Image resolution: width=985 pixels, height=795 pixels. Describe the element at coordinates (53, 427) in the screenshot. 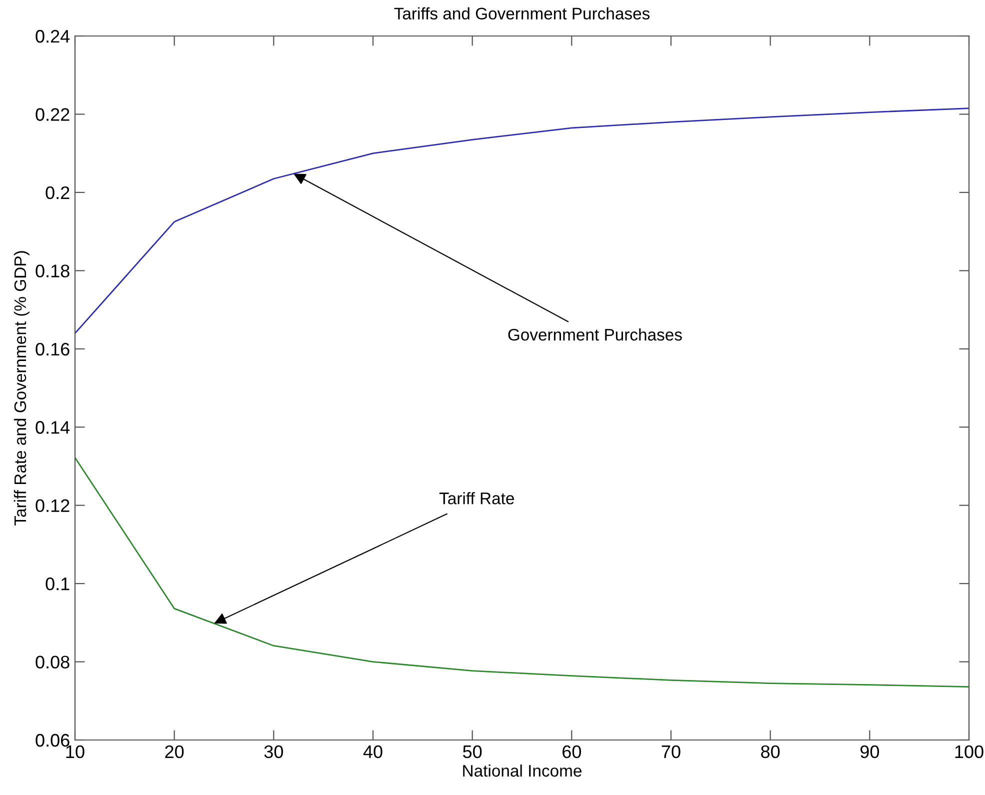

I see `y-tick-label: 0.14` at that location.